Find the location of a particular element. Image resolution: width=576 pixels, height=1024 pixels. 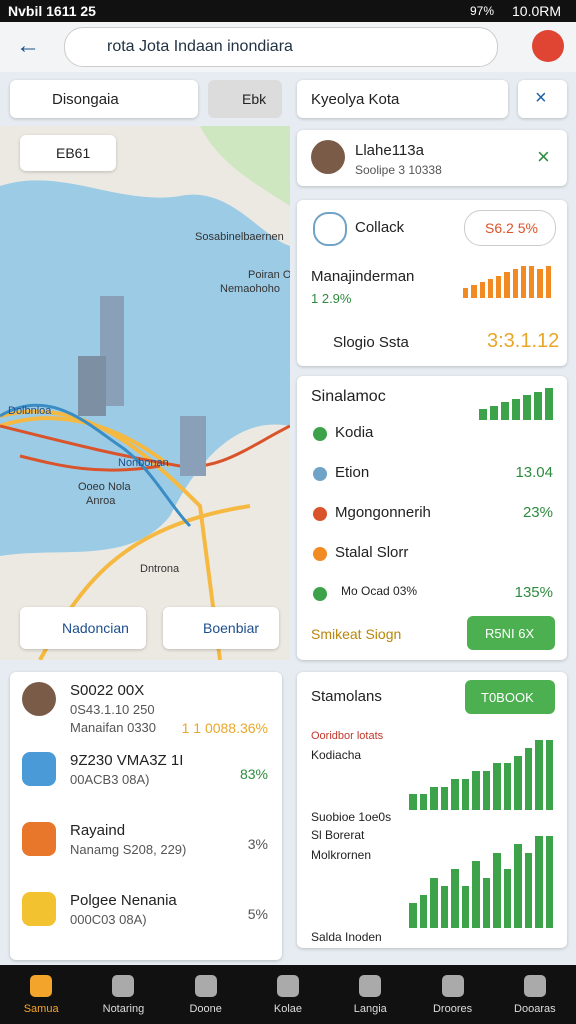

stats-badge: S6.2 5% is located at coordinates (510, 228).